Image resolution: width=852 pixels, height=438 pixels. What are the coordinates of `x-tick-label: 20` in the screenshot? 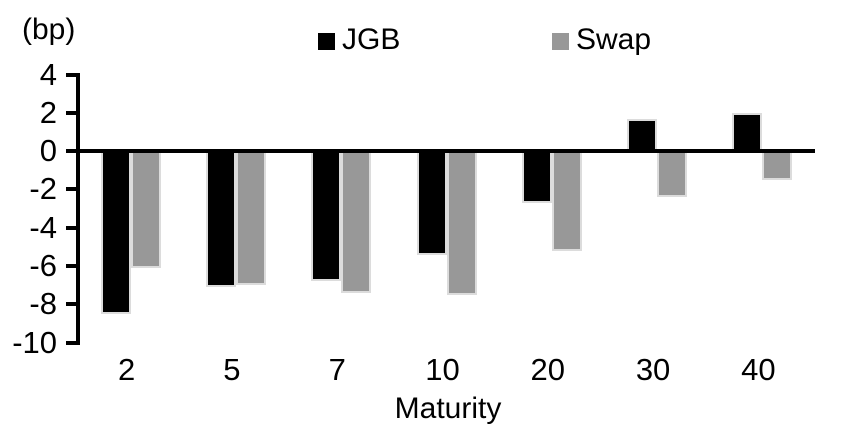 It's located at (548, 369).